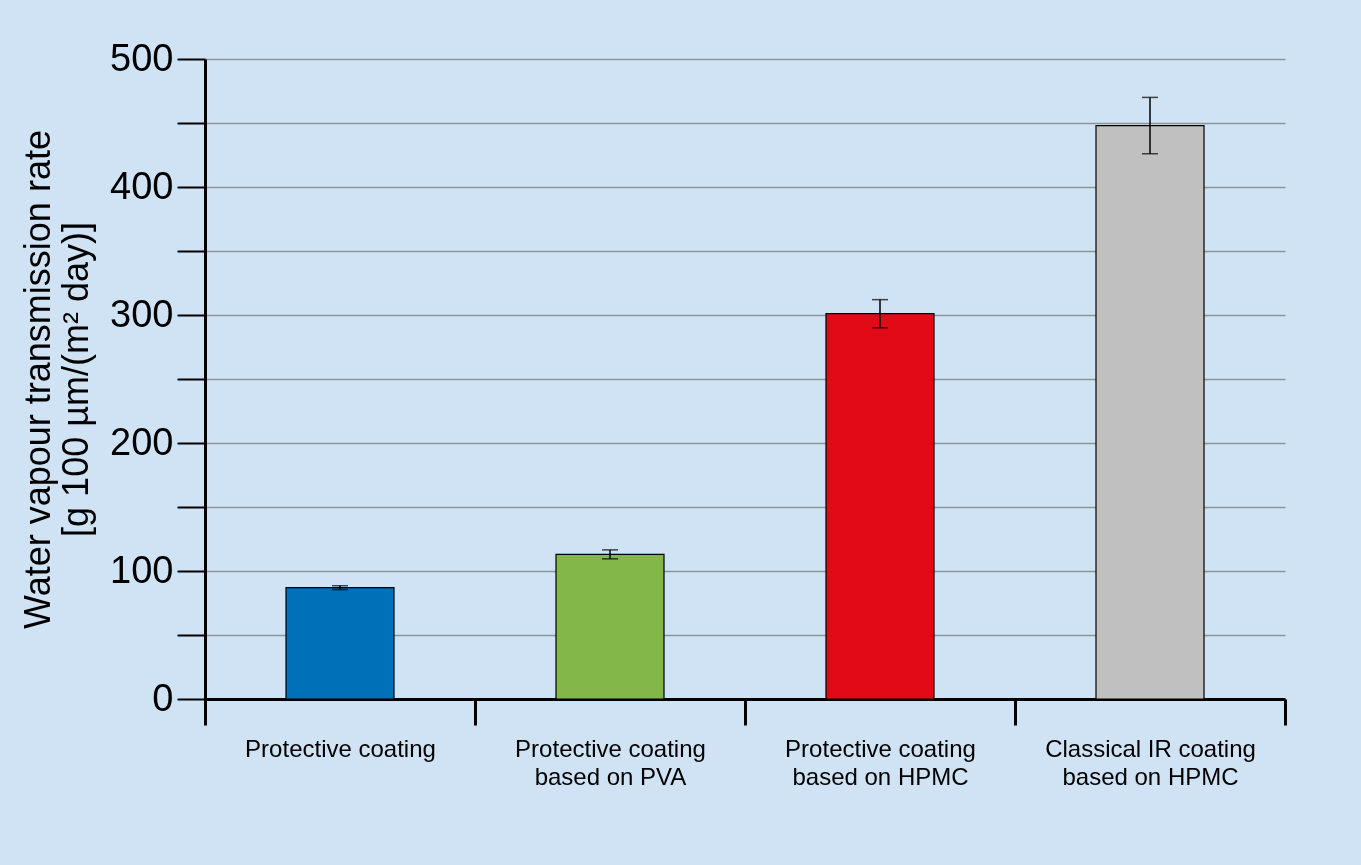  What do you see at coordinates (57, 379) in the screenshot?
I see `y-axis-title: Water vapour transmission rate [g 100 µm/(m² day)]` at bounding box center [57, 379].